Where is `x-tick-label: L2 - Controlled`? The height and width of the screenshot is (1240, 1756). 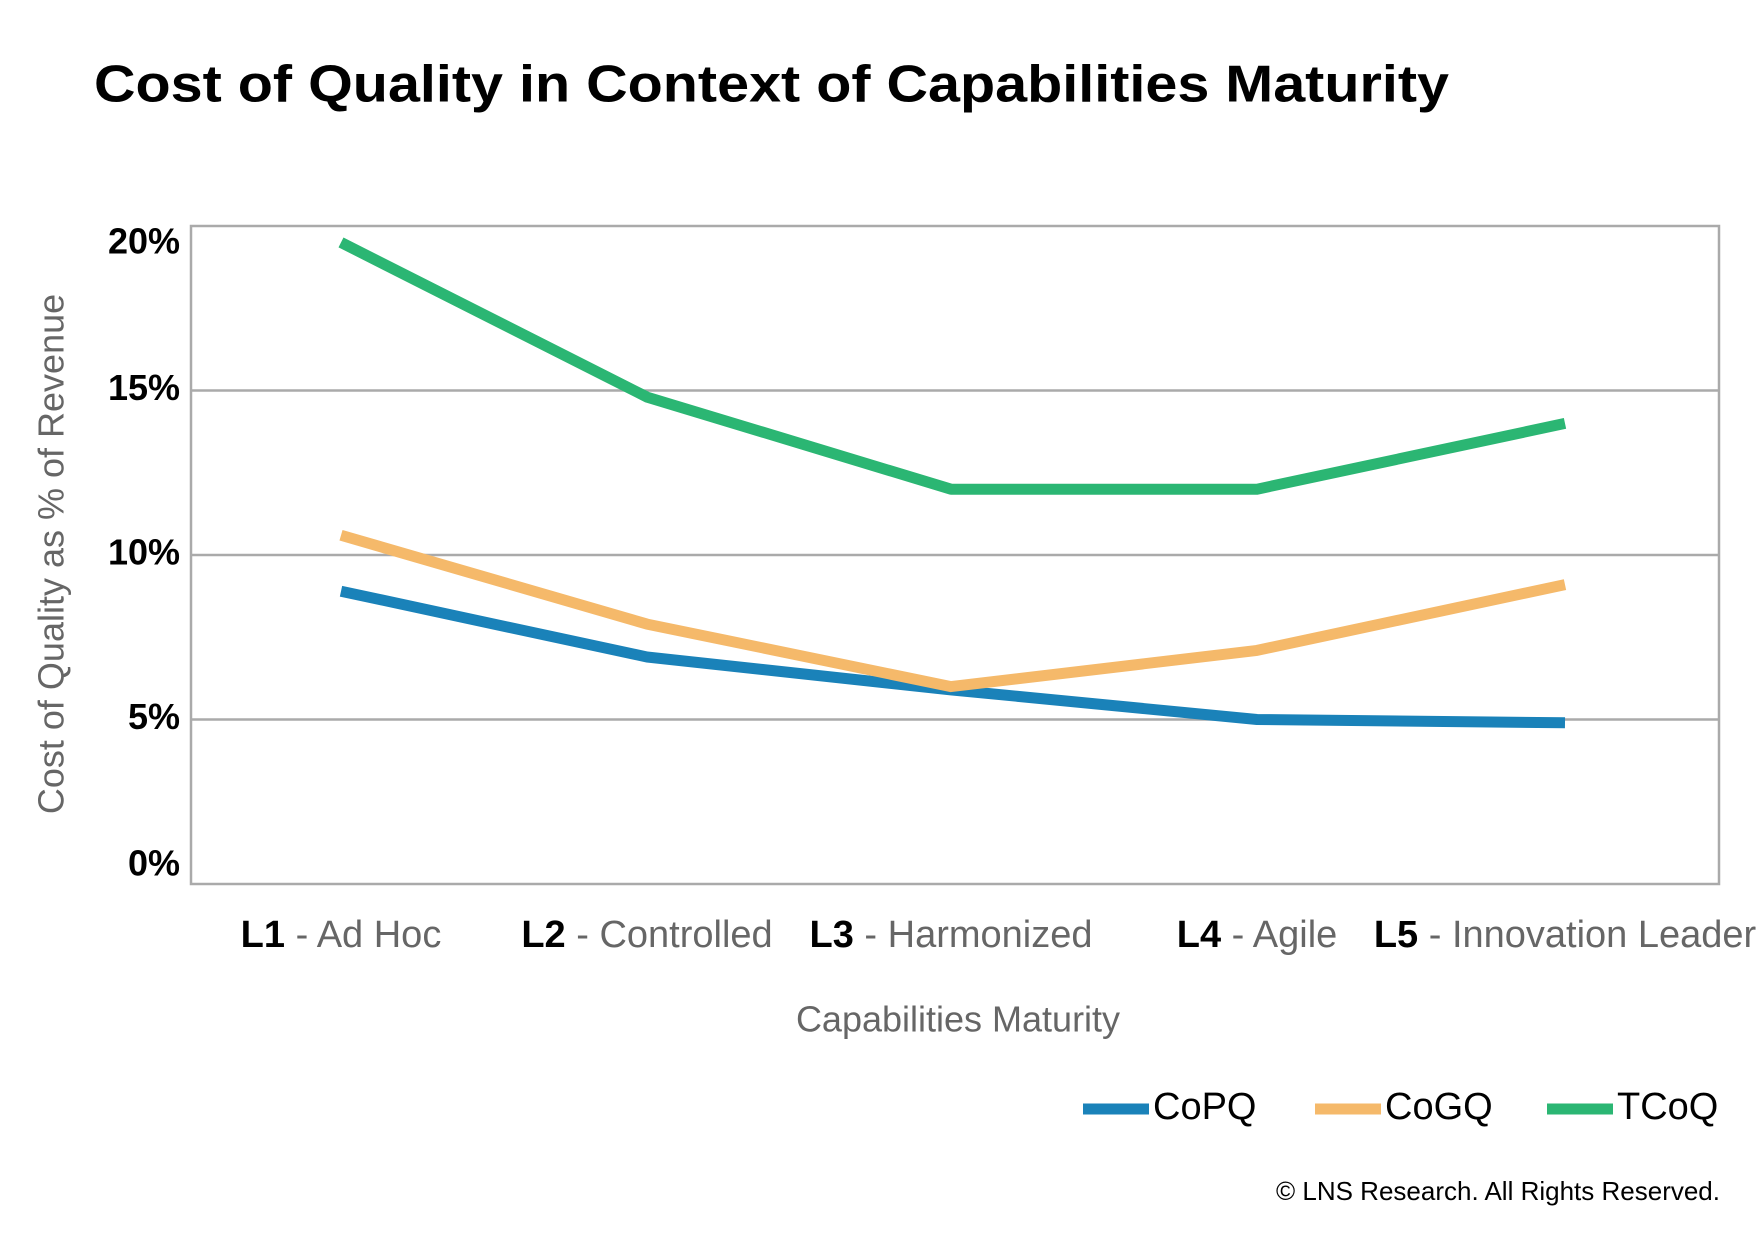
x-tick-label: L2 - Controlled is located at coordinates (646, 935).